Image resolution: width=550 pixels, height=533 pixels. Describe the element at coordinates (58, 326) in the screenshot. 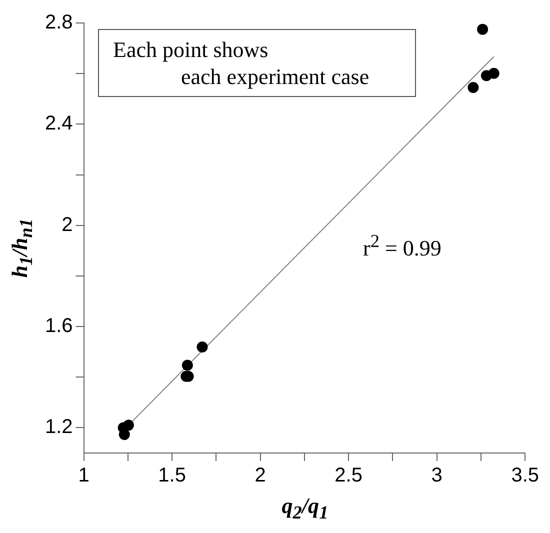

I see `y-tick-label: 1.6` at that location.